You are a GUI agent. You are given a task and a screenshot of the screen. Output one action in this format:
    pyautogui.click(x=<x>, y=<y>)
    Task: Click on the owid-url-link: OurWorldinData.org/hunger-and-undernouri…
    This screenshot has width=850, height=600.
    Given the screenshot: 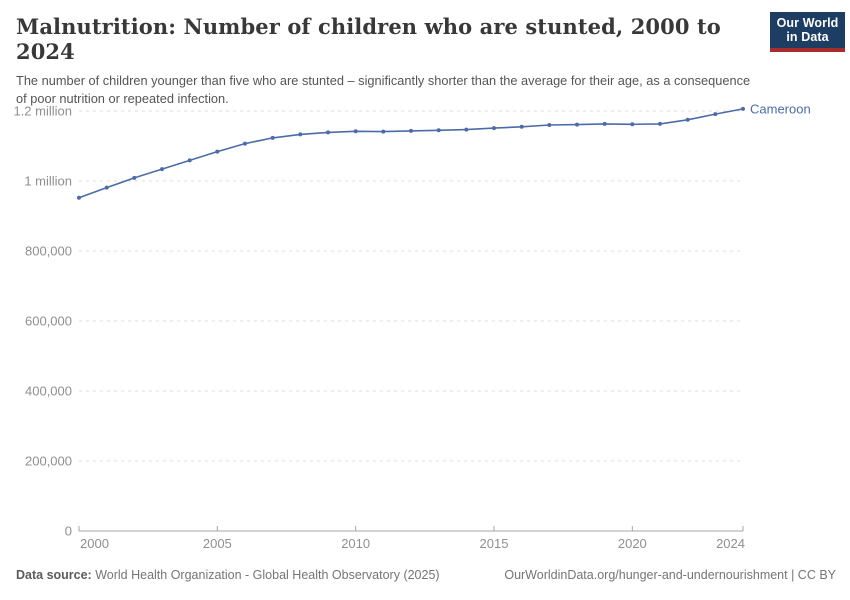 What is the action you would take?
    pyautogui.click(x=670, y=575)
    